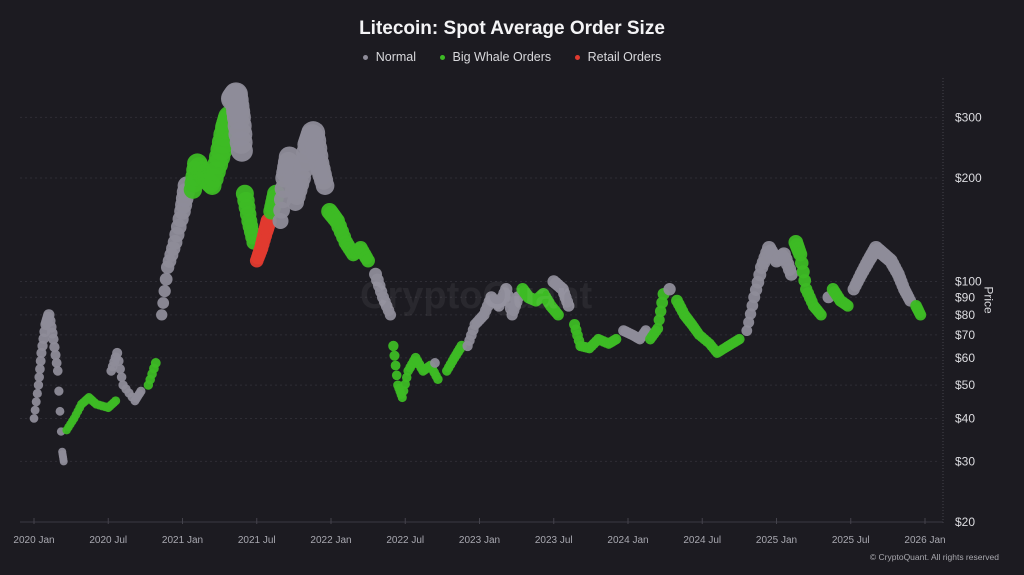  Describe the element at coordinates (365, 58) in the screenshot. I see `legend-dot-normal` at that location.